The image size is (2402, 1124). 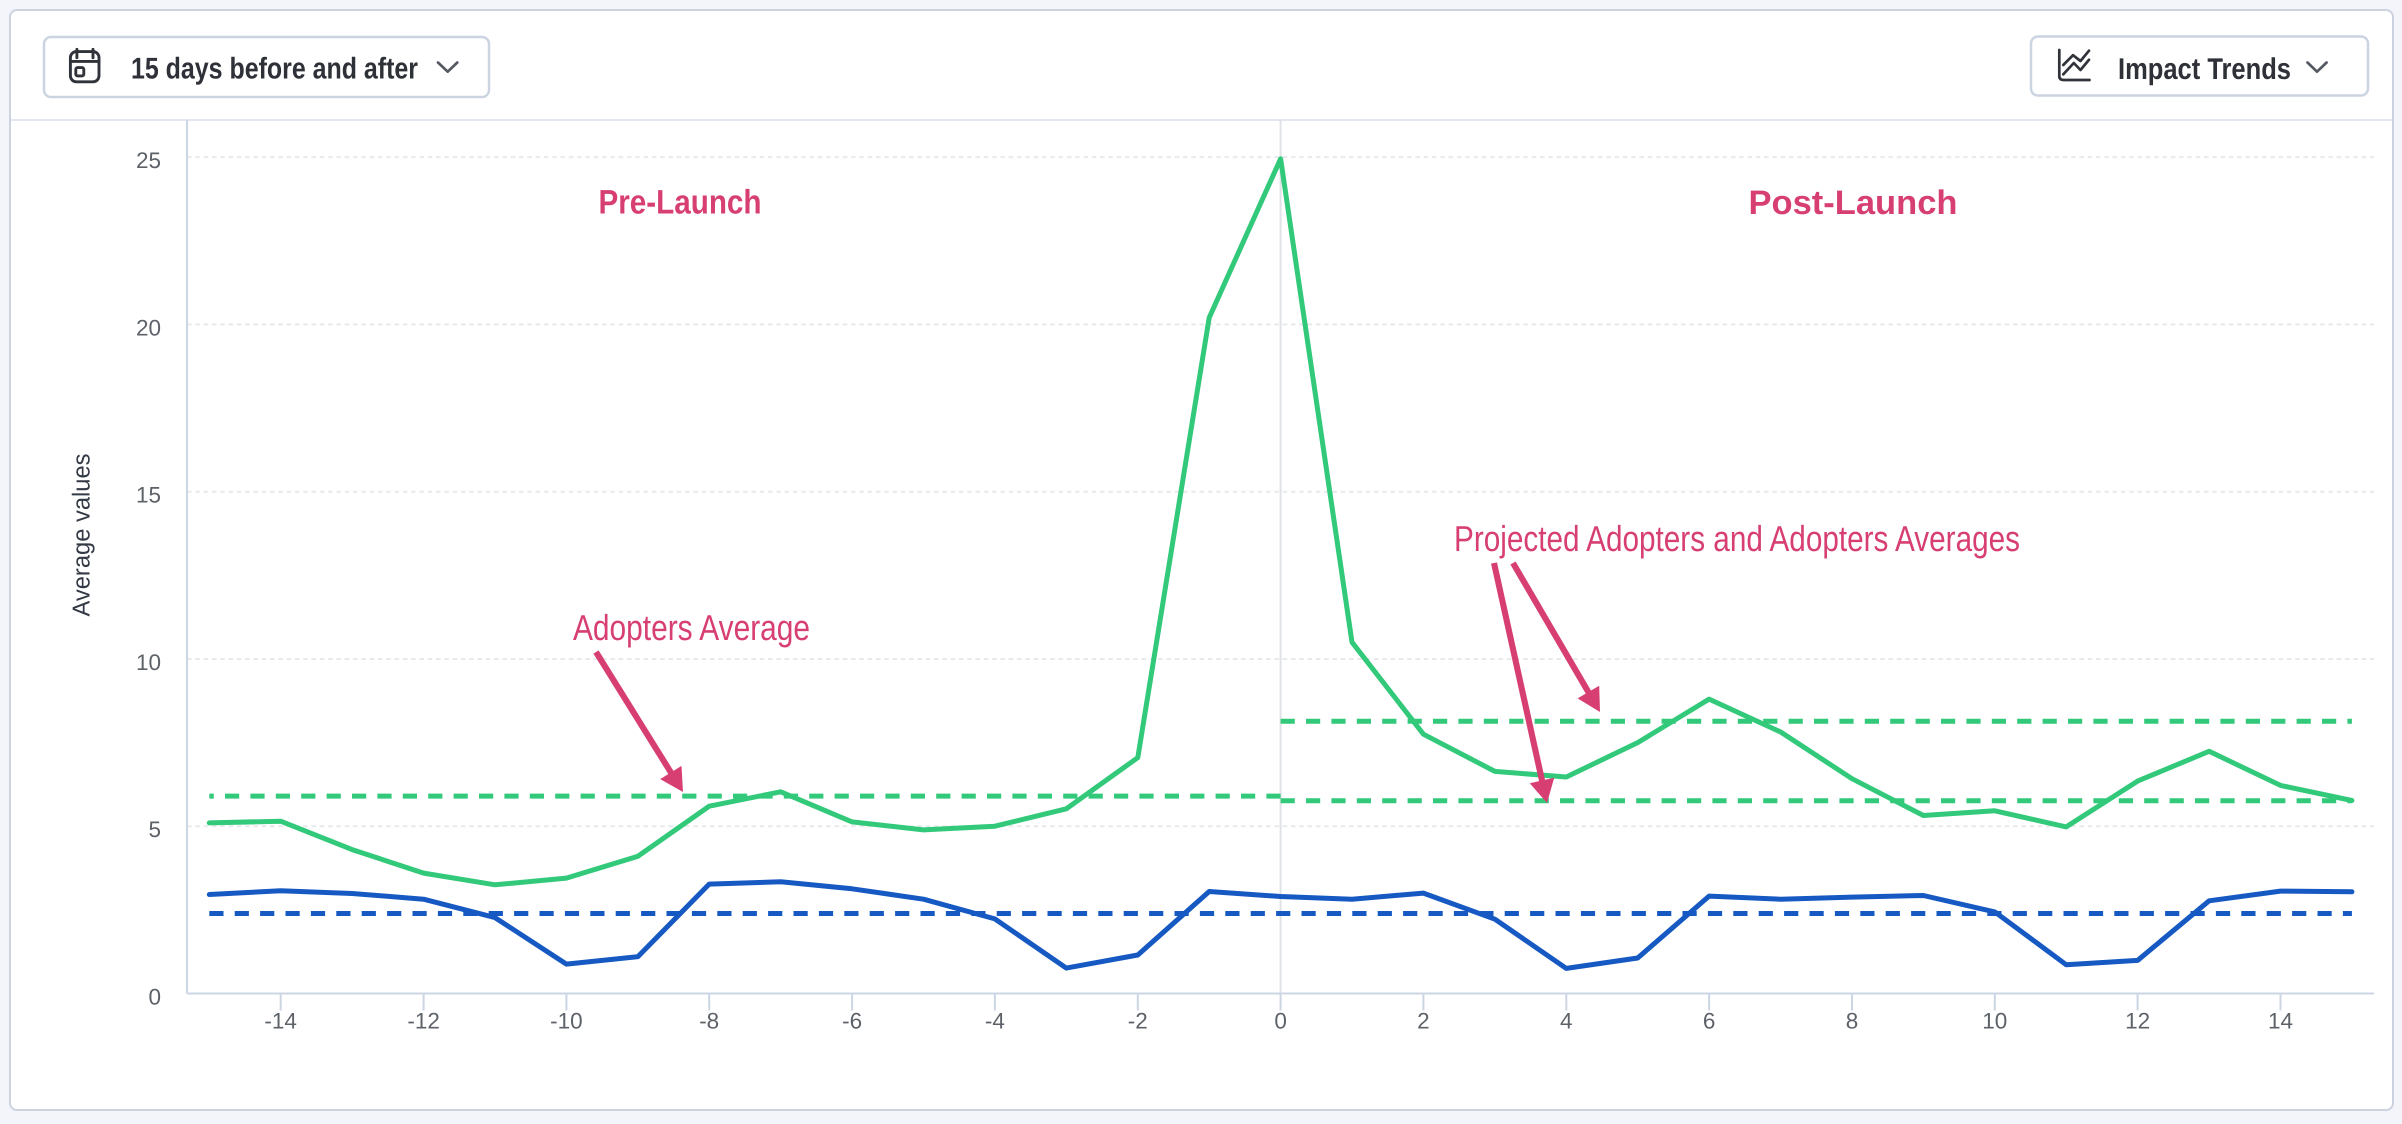 What do you see at coordinates (2204, 69) in the screenshot?
I see `svg-text: Impact Trends` at bounding box center [2204, 69].